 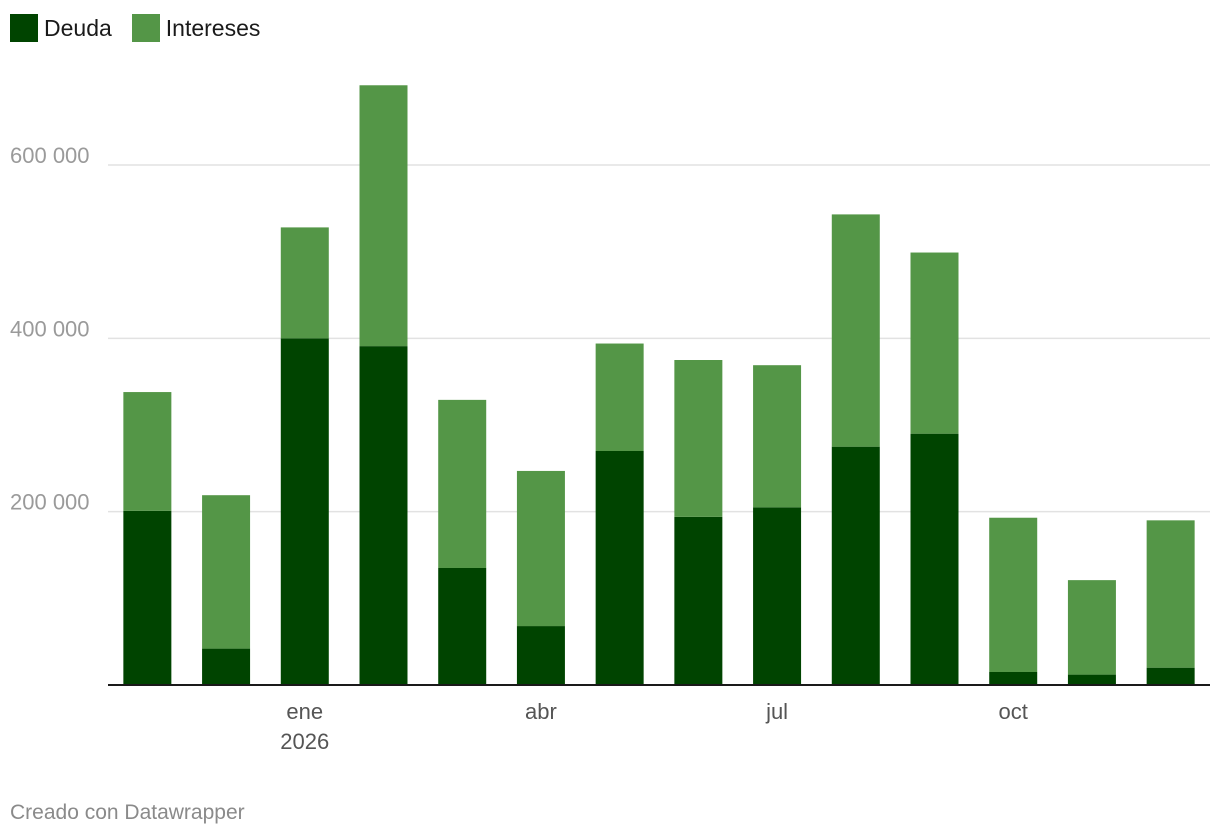 What do you see at coordinates (50, 502) in the screenshot?
I see `y-tick-label: 200 000` at bounding box center [50, 502].